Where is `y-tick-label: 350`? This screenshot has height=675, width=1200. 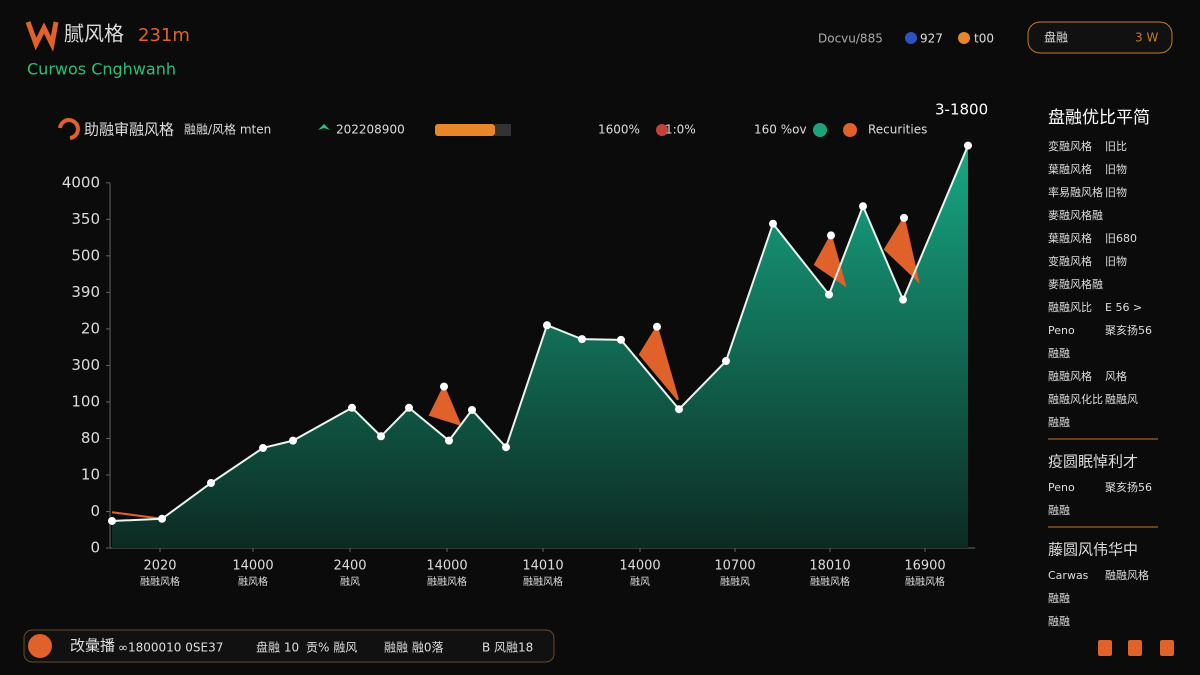
y-tick-label: 350 is located at coordinates (85, 219).